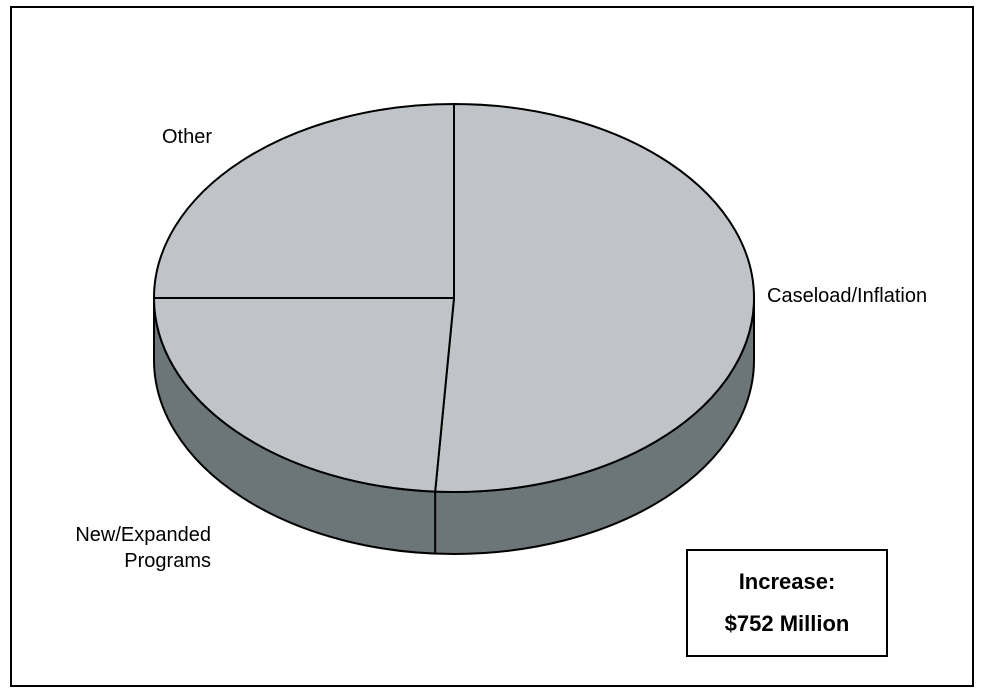 This screenshot has width=987, height=696. I want to click on pie-slice-new-expanded-programs, so click(304, 395).